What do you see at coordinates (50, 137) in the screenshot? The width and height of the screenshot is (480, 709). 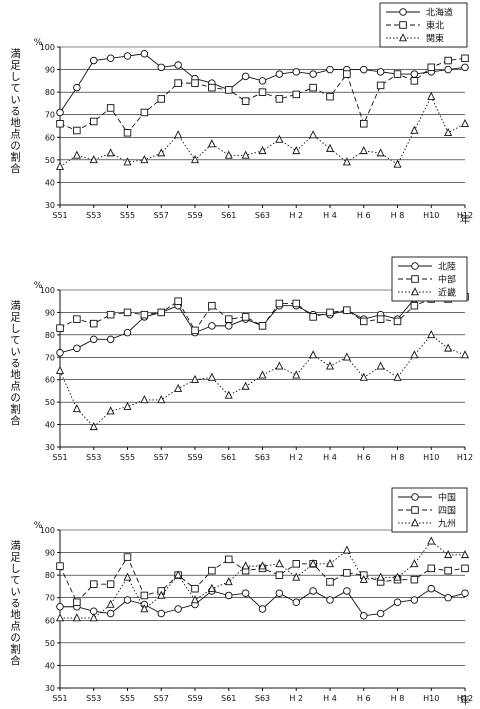 I see `y-tick-label: 60` at bounding box center [50, 137].